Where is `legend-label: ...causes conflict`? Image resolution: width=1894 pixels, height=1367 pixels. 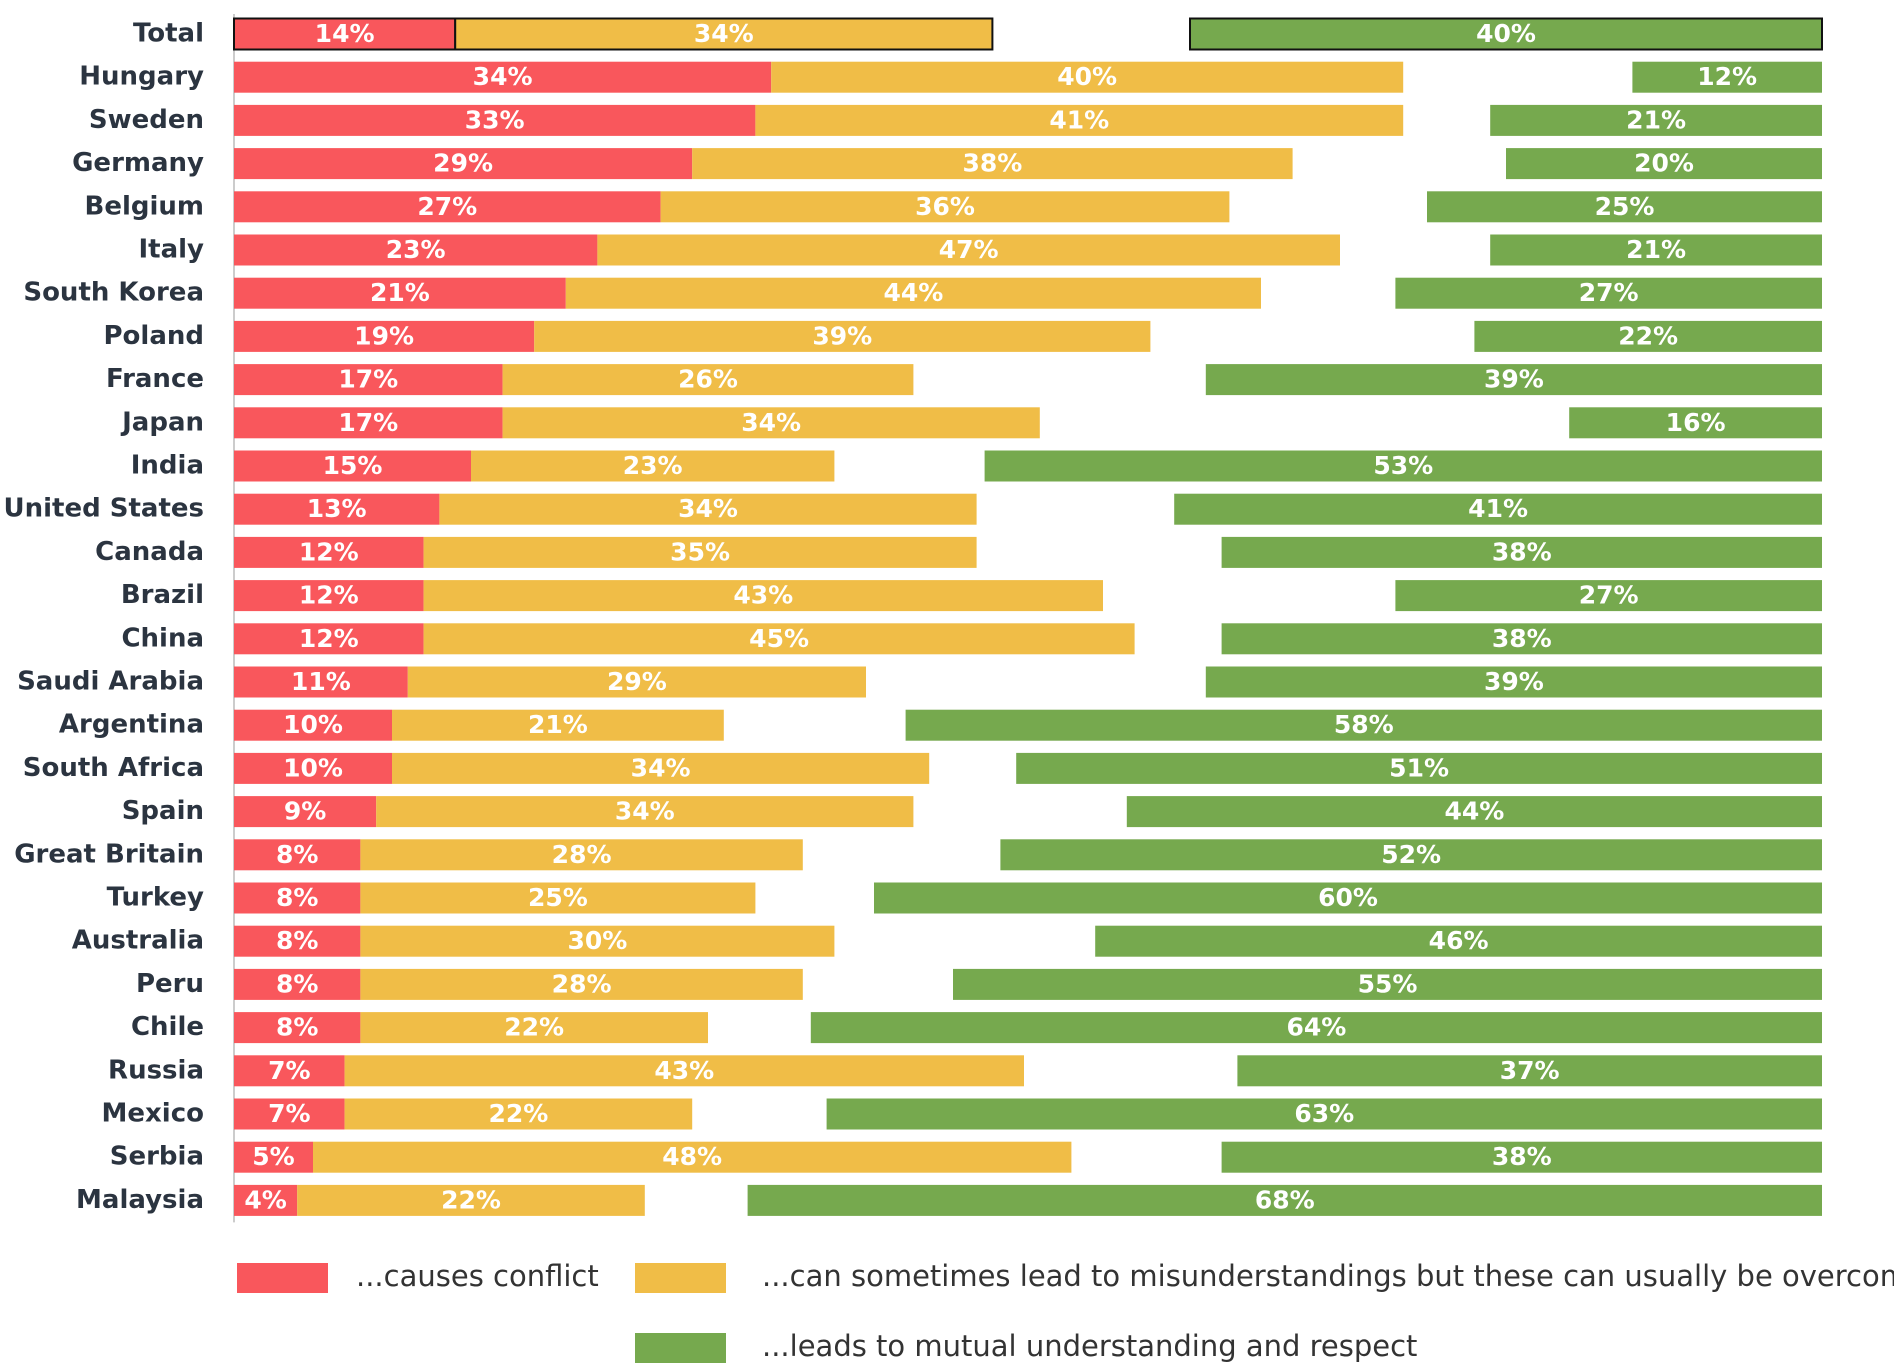 legend-label: ...causes conflict is located at coordinates (477, 1276).